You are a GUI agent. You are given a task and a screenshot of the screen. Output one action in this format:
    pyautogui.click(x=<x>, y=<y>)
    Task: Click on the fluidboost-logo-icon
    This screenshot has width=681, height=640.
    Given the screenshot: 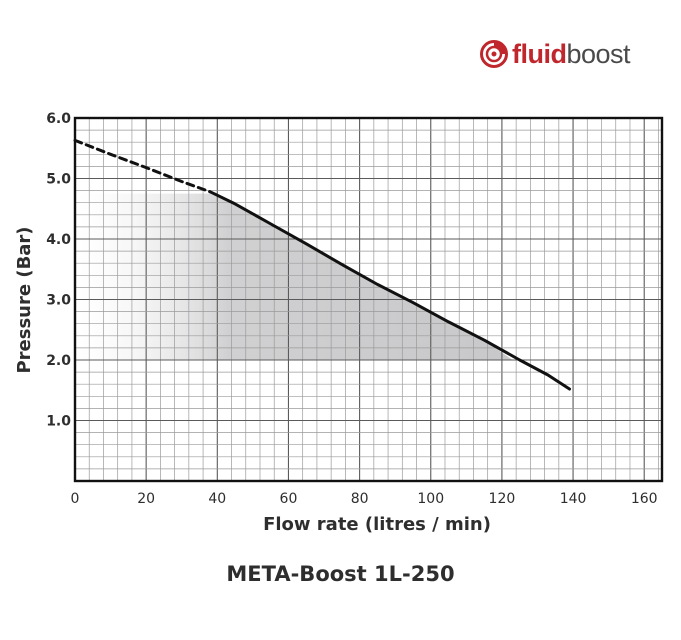 What is the action you would take?
    pyautogui.click(x=494, y=54)
    